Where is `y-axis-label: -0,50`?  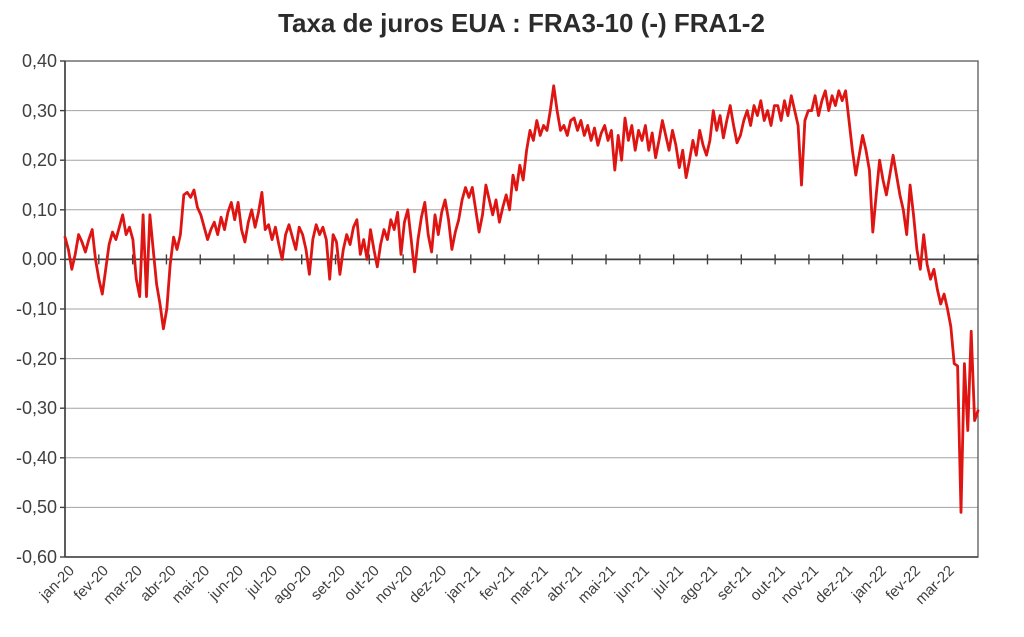 y-axis-label: -0,50 is located at coordinates (36, 507).